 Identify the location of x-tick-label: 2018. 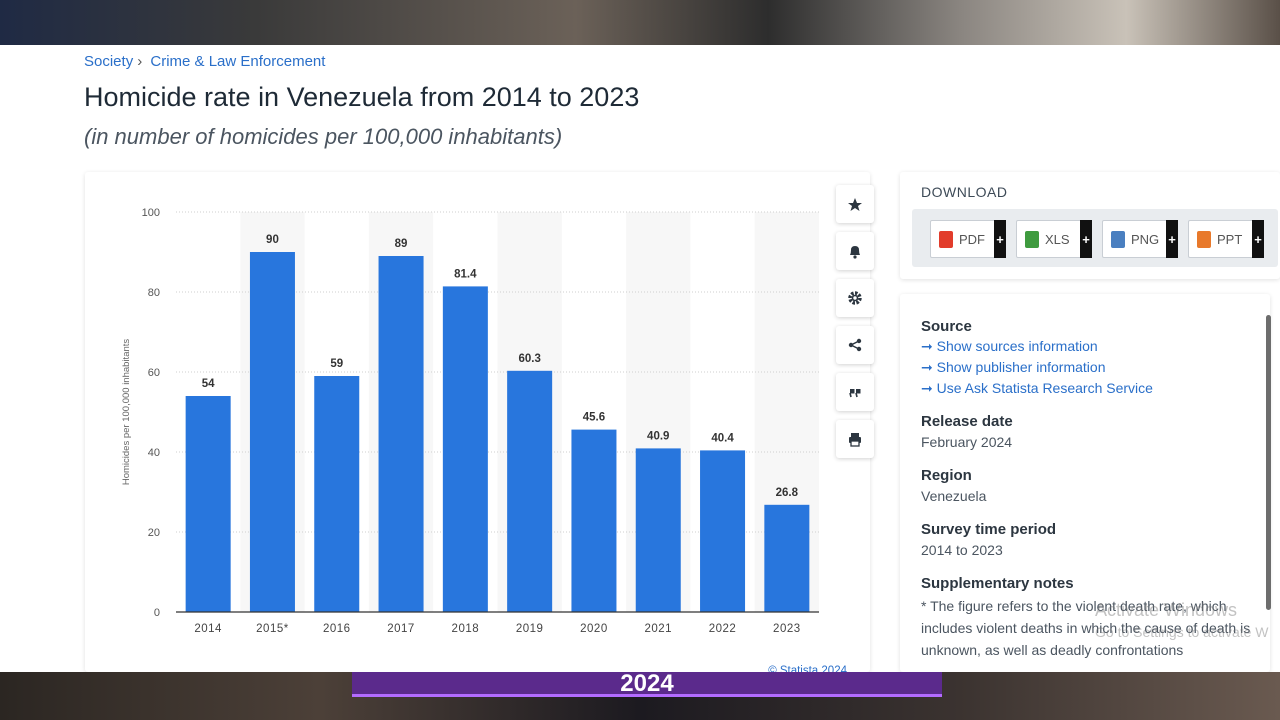
(466, 629).